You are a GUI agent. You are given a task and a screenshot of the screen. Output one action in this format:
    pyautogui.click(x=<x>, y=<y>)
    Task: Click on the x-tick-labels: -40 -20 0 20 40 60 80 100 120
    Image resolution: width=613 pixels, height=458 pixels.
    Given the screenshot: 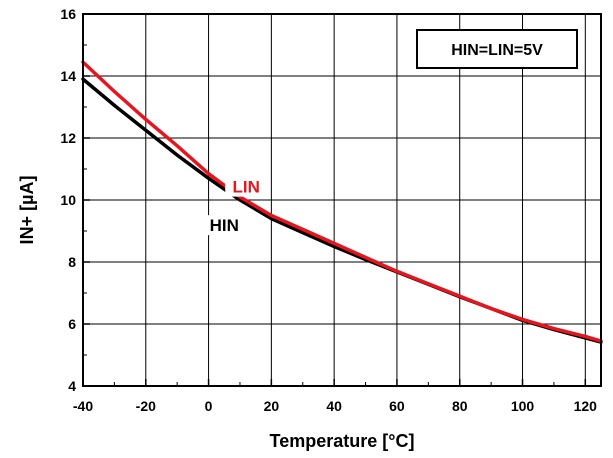 What is the action you would take?
    pyautogui.click(x=335, y=406)
    